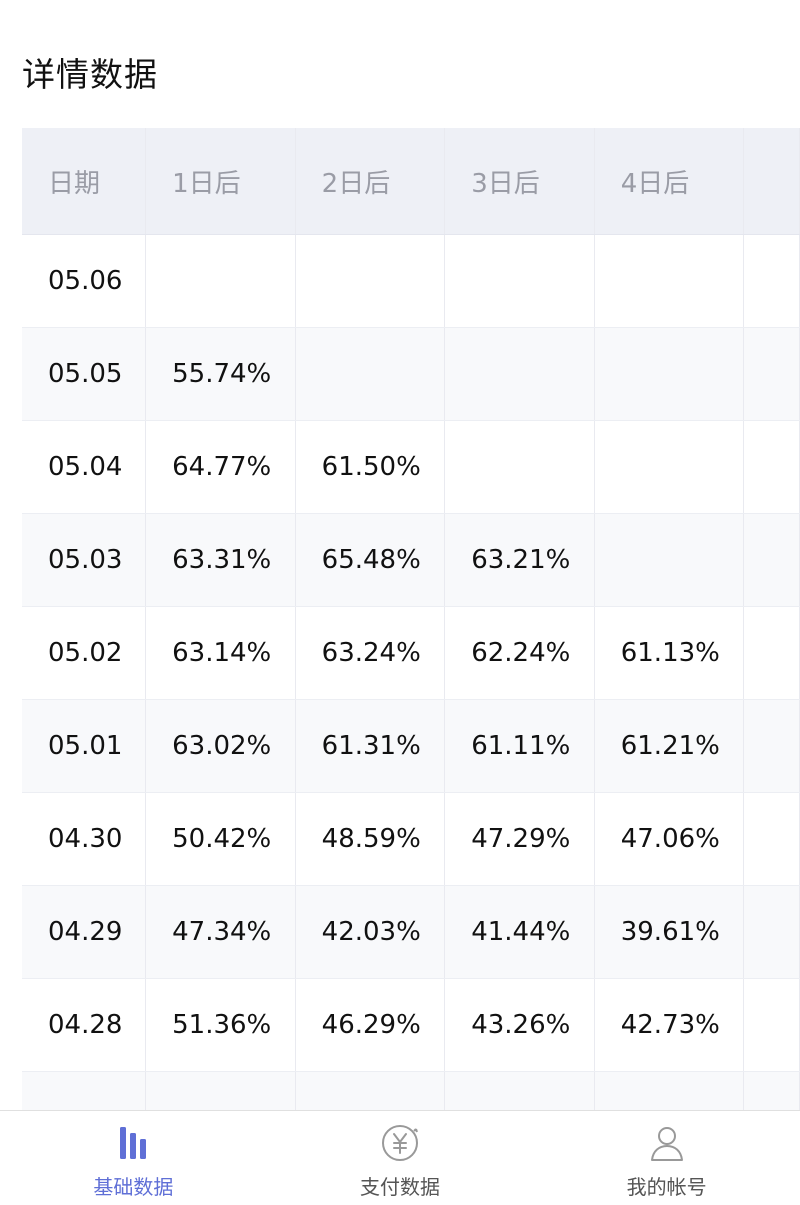 This screenshot has height=1205, width=800. What do you see at coordinates (84, 1025) in the screenshot?
I see `date-cell: 04.28` at bounding box center [84, 1025].